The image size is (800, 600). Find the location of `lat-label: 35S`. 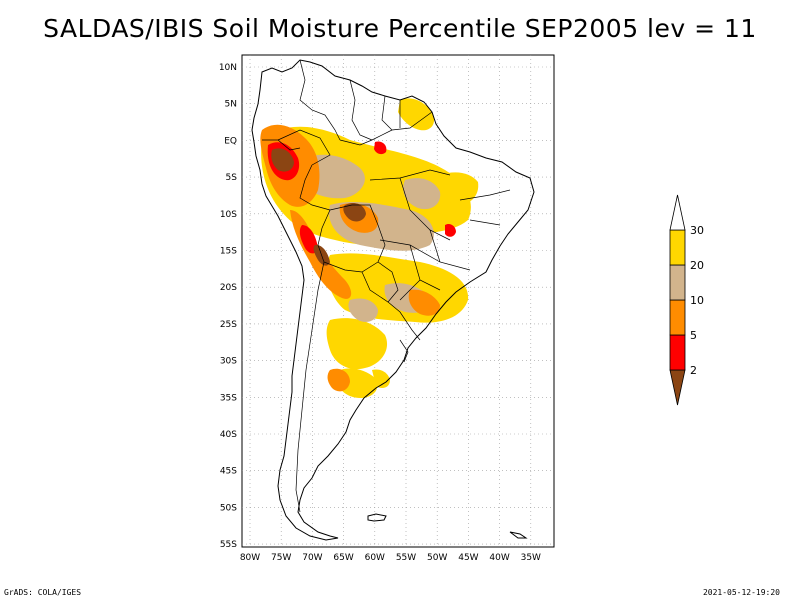

lat-label: 35S is located at coordinates (228, 398).